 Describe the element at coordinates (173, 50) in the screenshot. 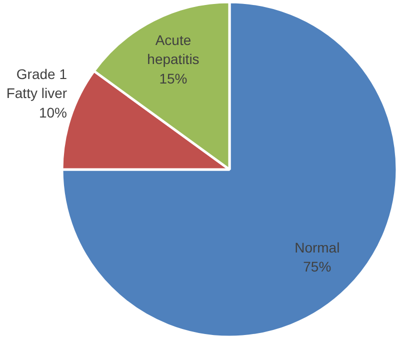

I see `slice-label: Acute hepatitis` at that location.